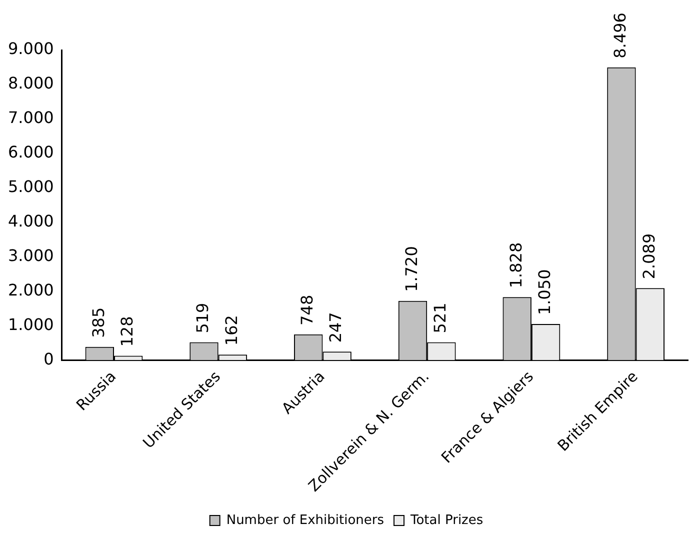  I want to click on y-tick-label: 6.000, so click(31, 152).